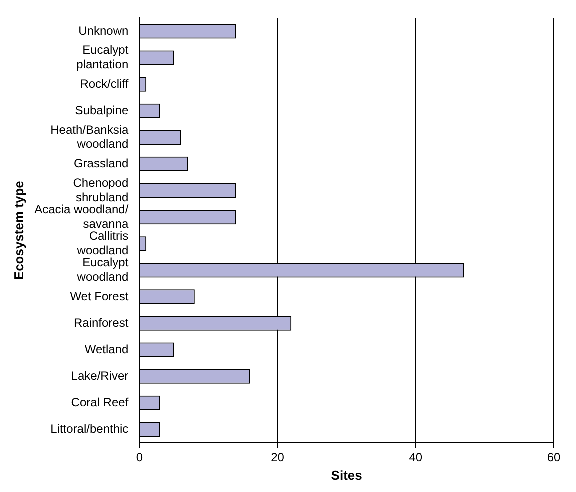  I want to click on x-tick-label: 40, so click(416, 457).